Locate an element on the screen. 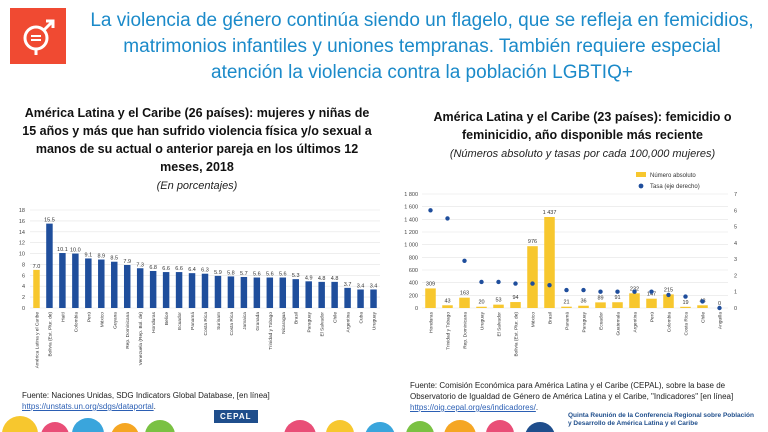  right-legend-swatch-point is located at coordinates (641, 186).